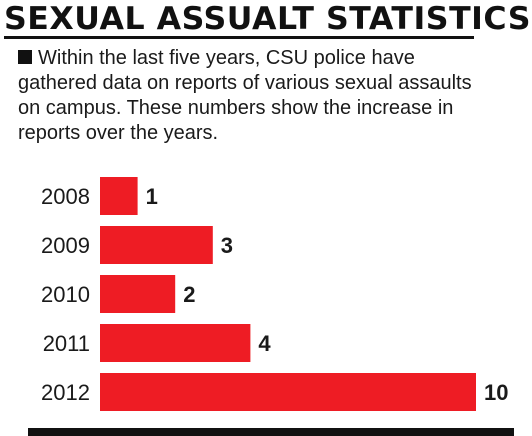  Describe the element at coordinates (239, 37) in the screenshot. I see `title-rule` at that location.